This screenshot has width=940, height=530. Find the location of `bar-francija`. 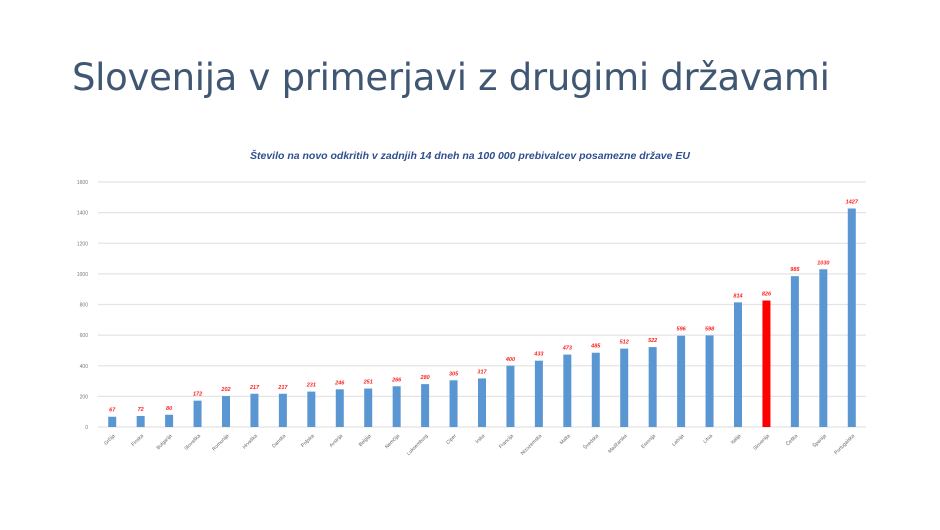

bar-francija is located at coordinates (510, 396).